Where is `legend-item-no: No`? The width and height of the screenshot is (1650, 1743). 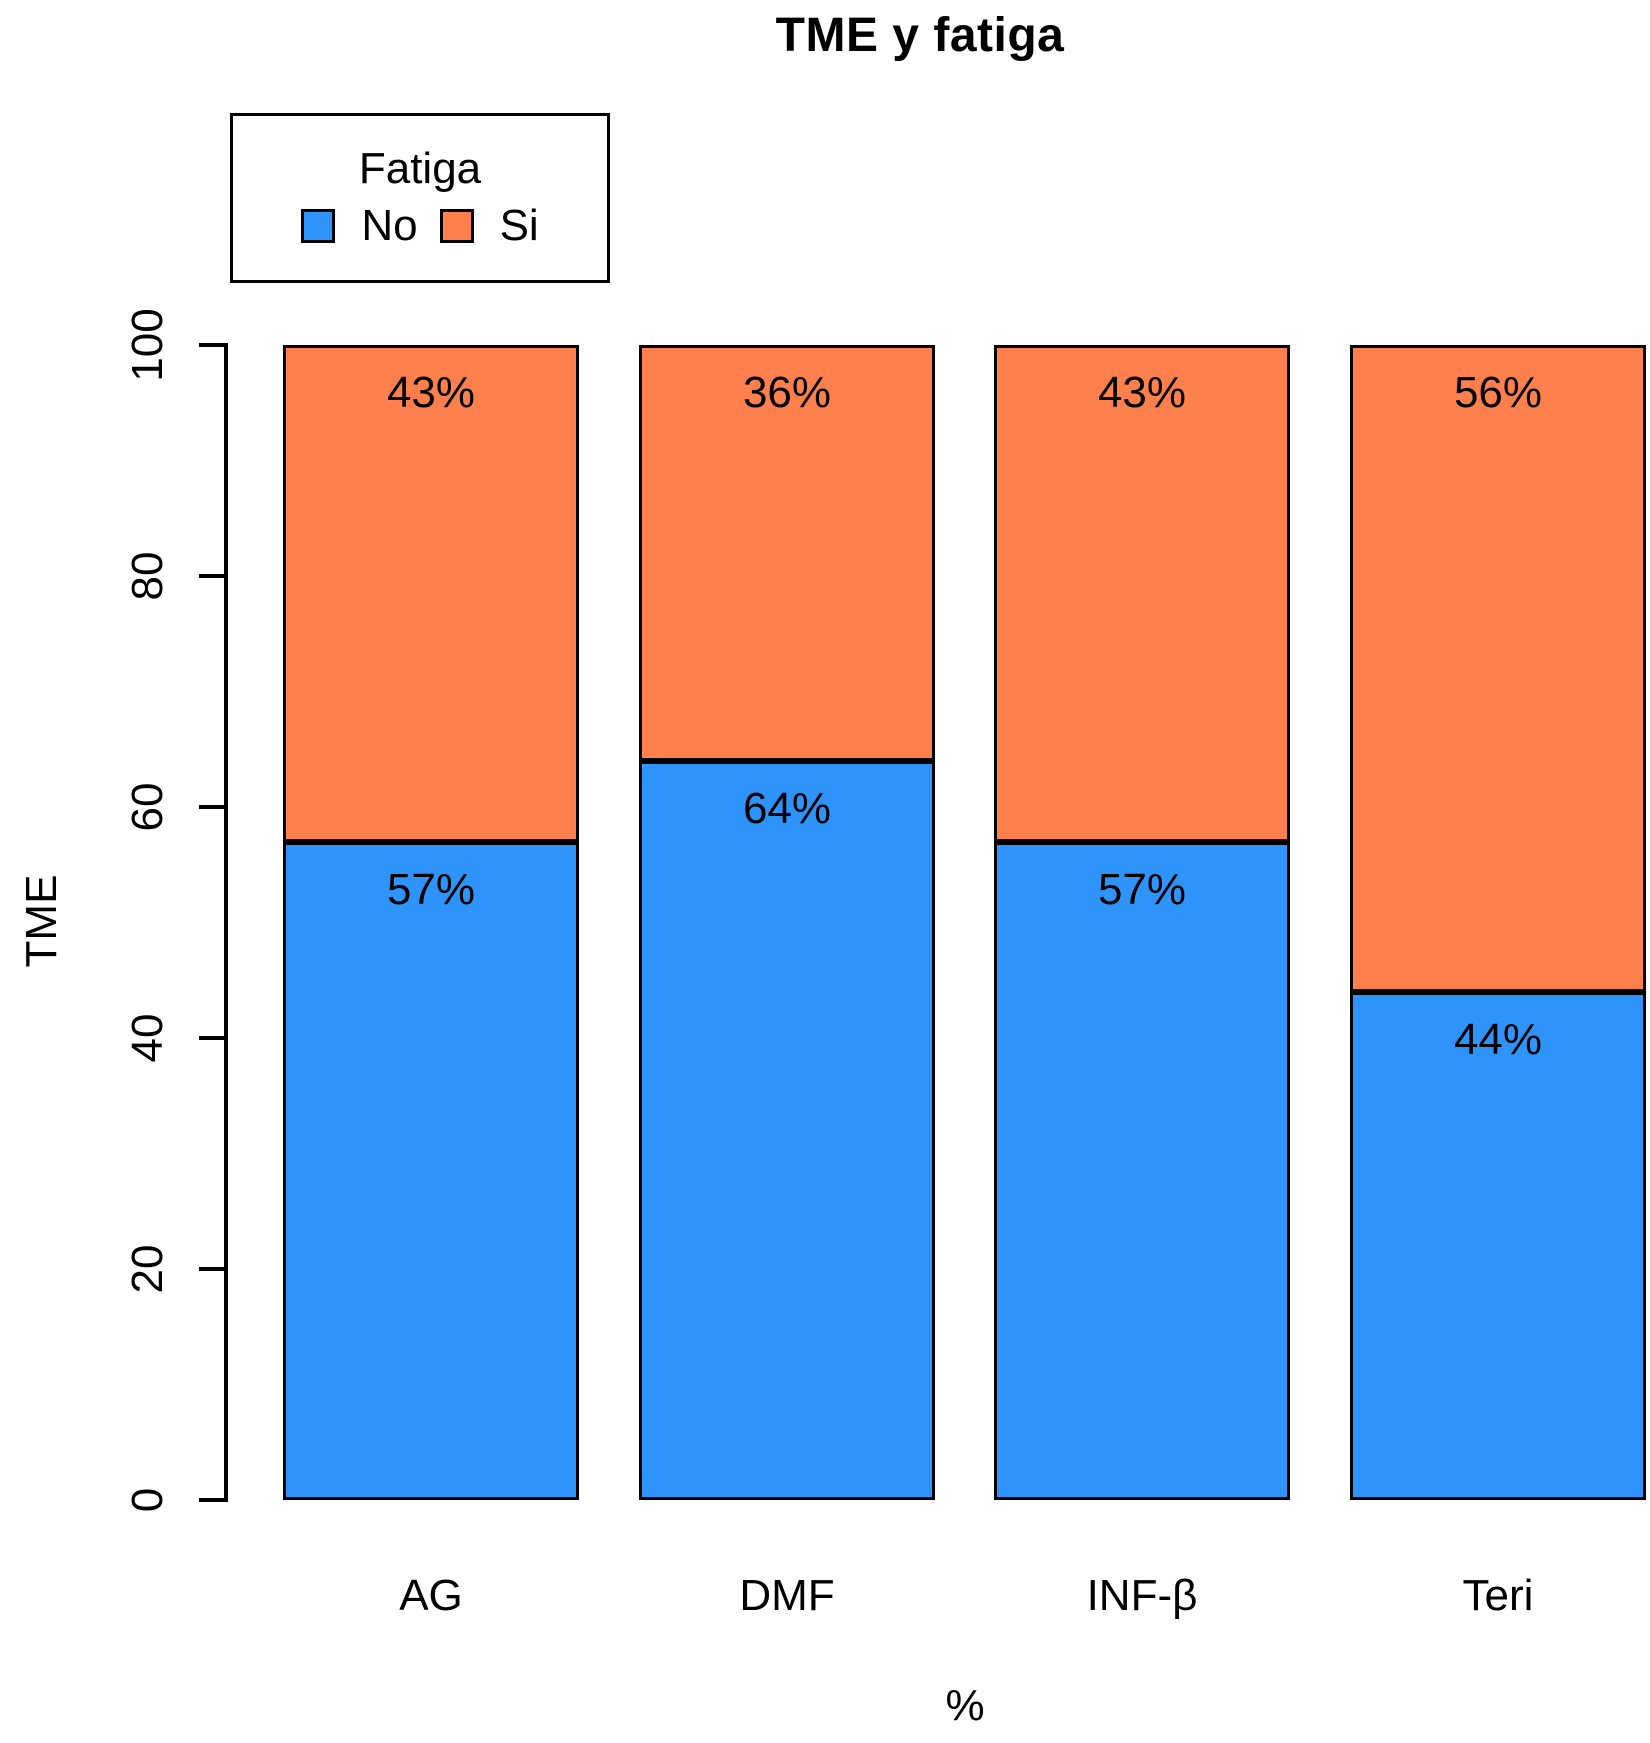 legend-item-no: No is located at coordinates (359, 226).